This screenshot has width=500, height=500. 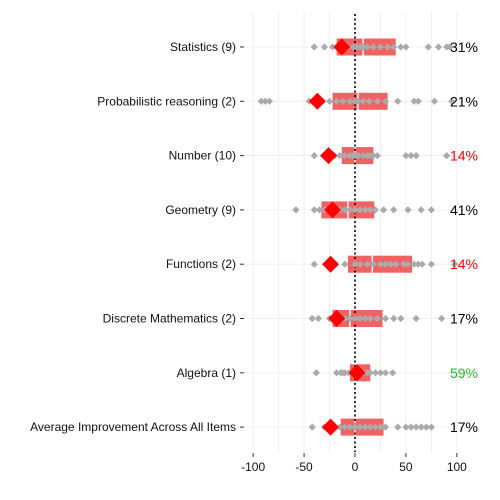 What do you see at coordinates (337, 237) in the screenshot?
I see `mean-layer` at bounding box center [337, 237].